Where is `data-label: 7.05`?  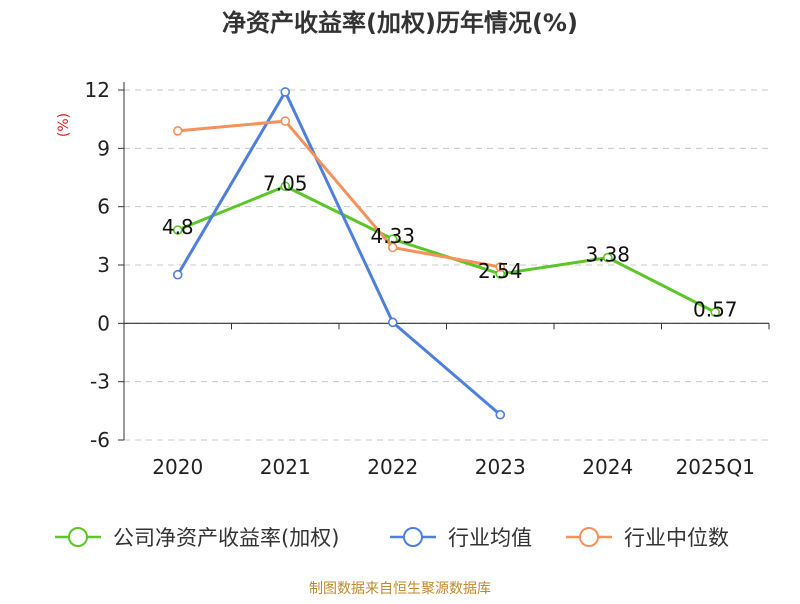
data-label: 7.05 is located at coordinates (285, 183).